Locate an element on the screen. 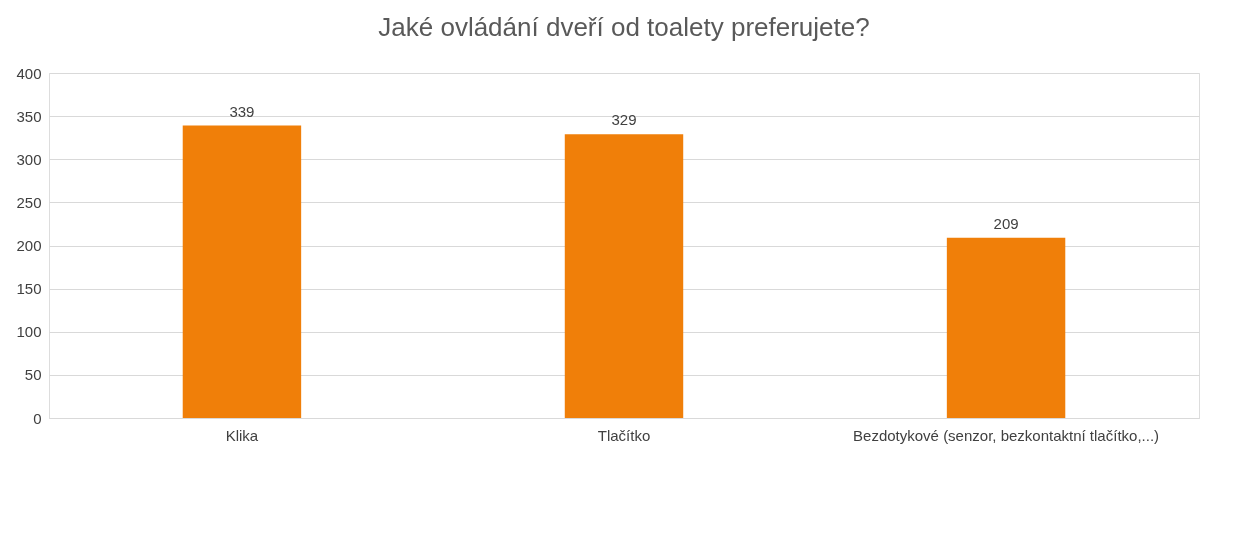 The height and width of the screenshot is (542, 1246). x-tick-label: Tlačítko is located at coordinates (624, 435).